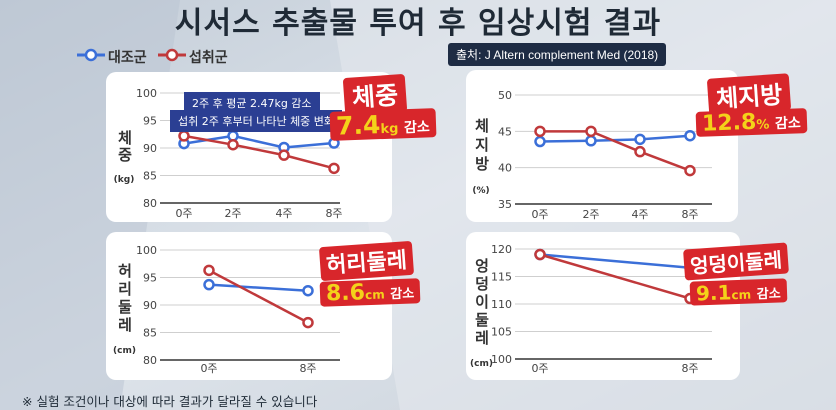 The width and height of the screenshot is (836, 410). What do you see at coordinates (256, 121) in the screenshot?
I see `note-weight-change: 섭취 2주 후부터 나타난 체중 변화` at bounding box center [256, 121].